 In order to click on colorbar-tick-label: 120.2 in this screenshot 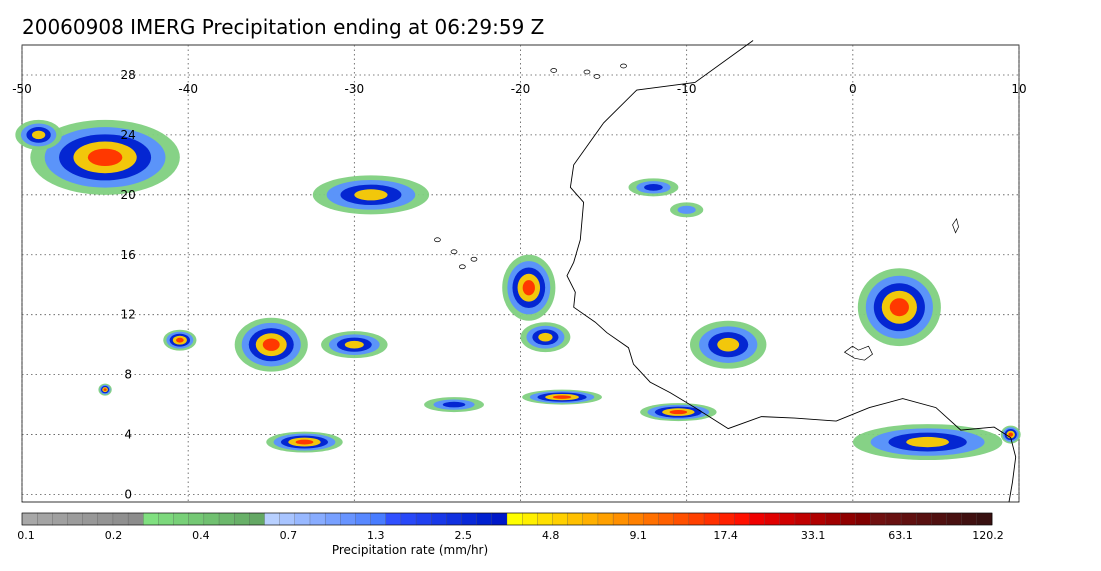, I will do `click(988, 535)`.